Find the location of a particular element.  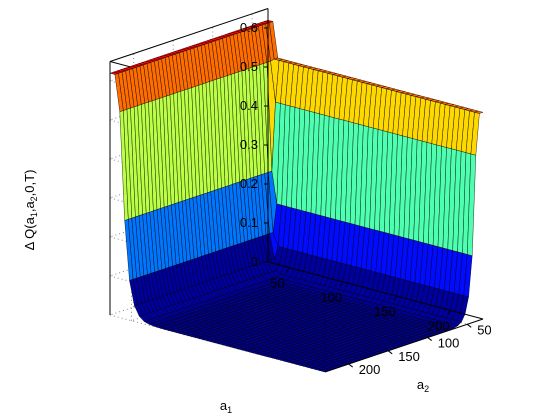

z-axis-label: Δ Q(a1,a2,0,T) is located at coordinates (30, 210).